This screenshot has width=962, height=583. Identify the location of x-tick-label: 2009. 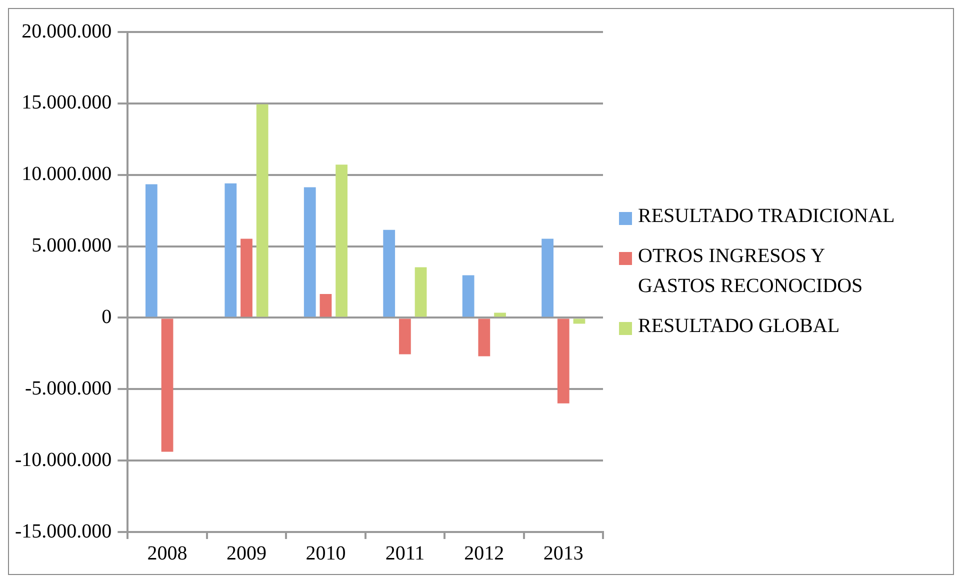
(246, 553).